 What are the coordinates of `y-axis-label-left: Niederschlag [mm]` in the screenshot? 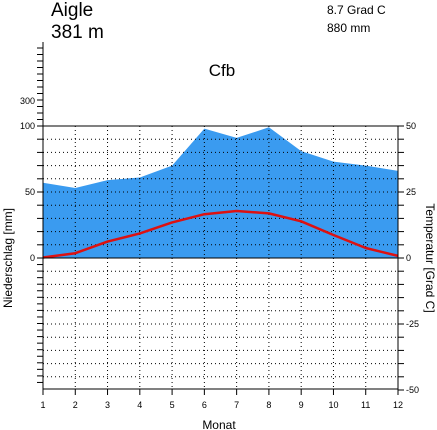 It's located at (8, 258).